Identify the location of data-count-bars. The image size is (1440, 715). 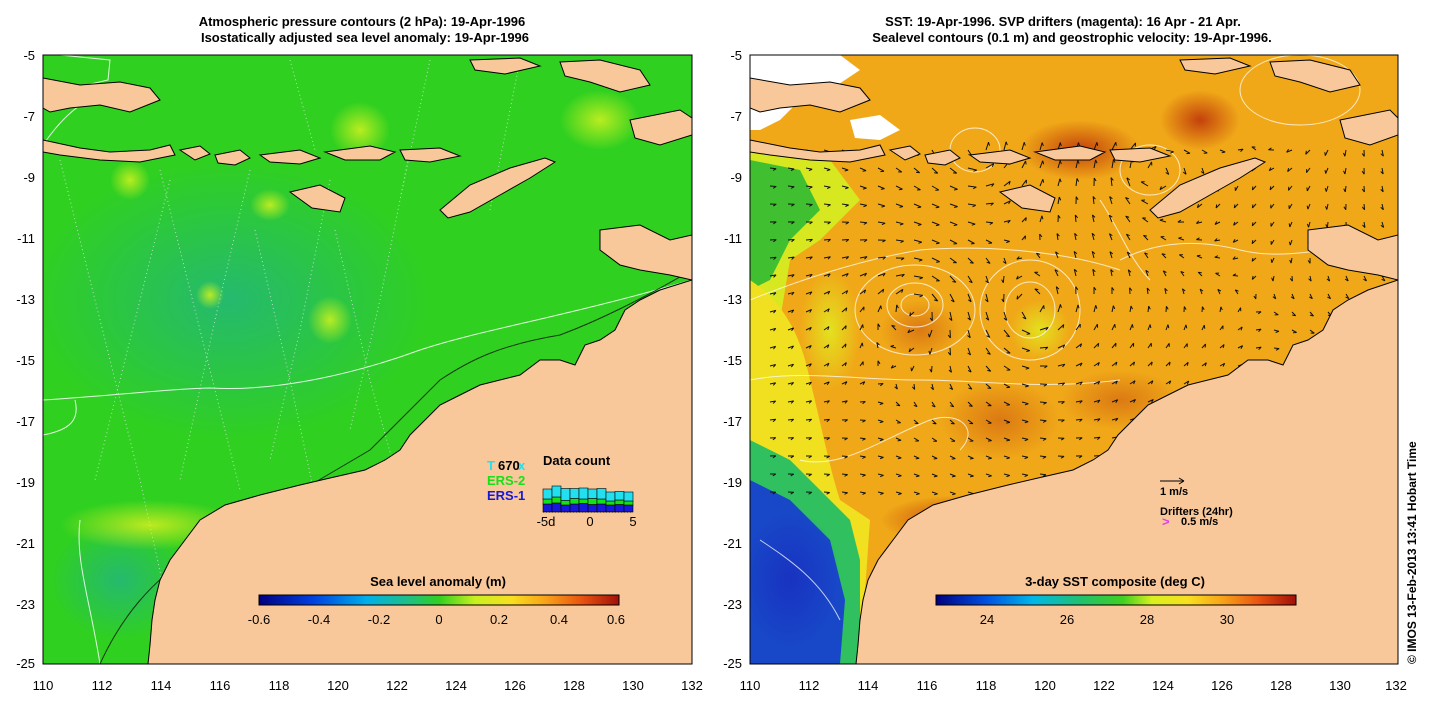
(588, 499).